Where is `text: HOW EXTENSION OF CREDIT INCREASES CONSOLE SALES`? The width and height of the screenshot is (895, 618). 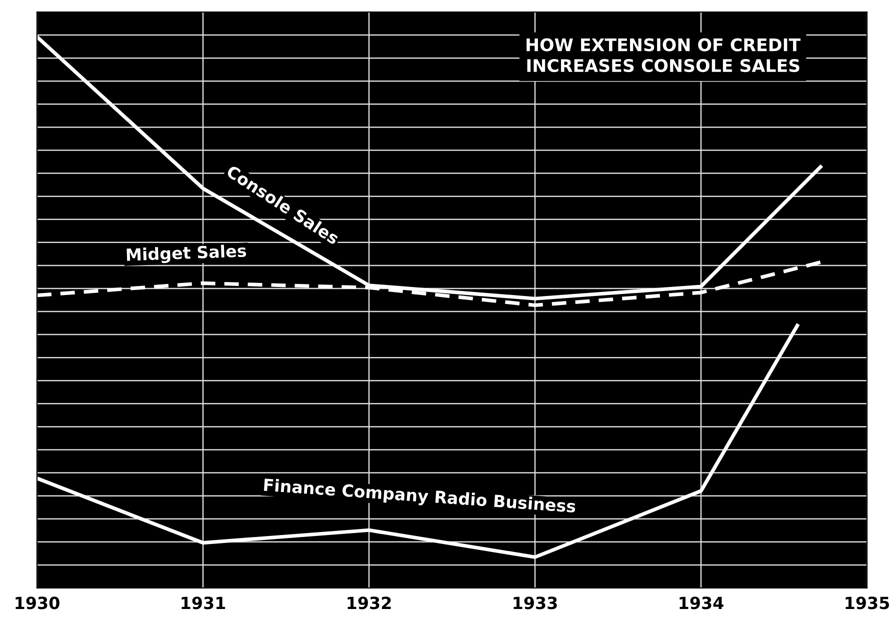
text: HOW EXTENSION OF CREDIT INCREASES CONSOLE SALES is located at coordinates (663, 55).